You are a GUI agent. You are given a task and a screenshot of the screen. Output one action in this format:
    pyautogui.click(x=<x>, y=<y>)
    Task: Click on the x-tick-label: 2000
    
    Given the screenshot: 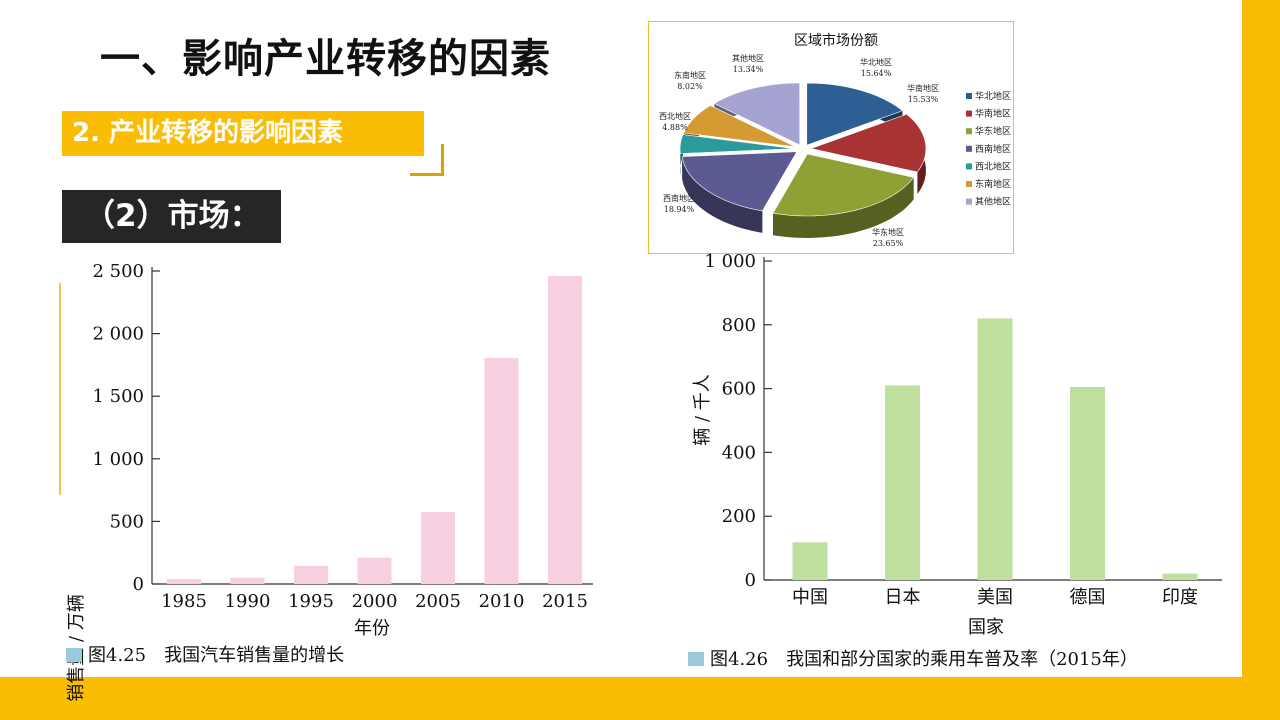 What is the action you would take?
    pyautogui.click(x=375, y=601)
    